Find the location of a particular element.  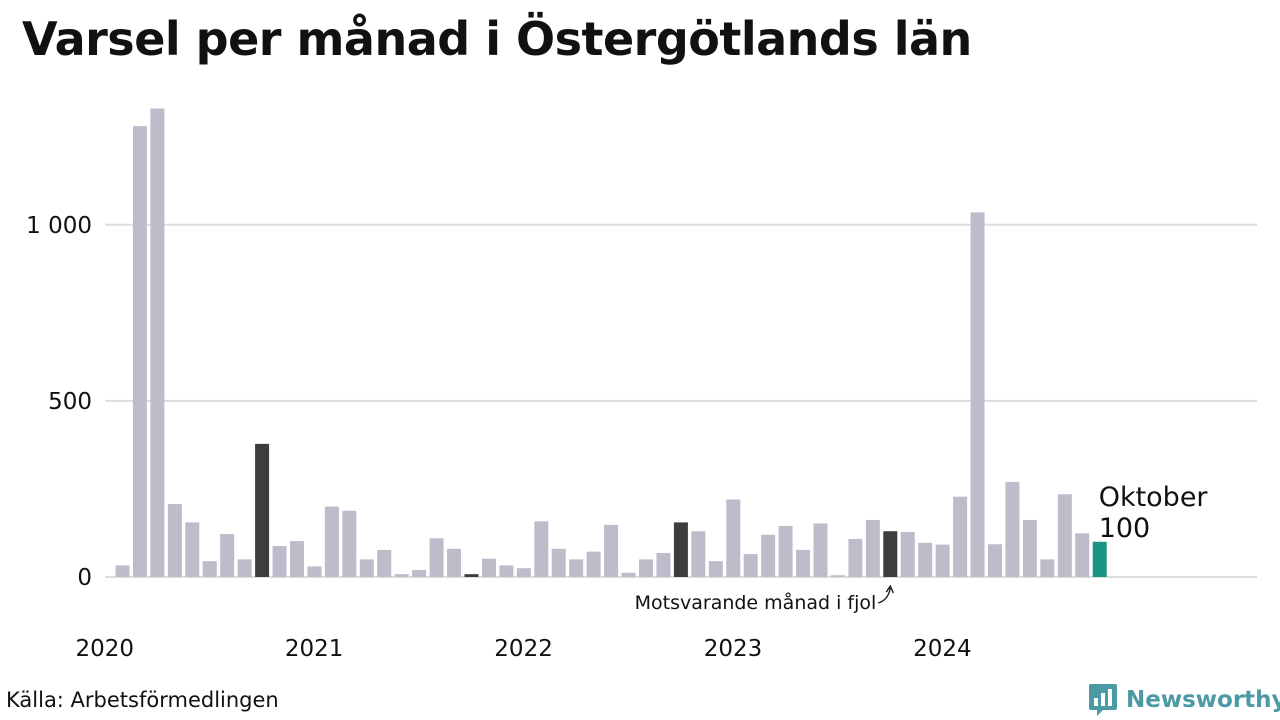

source-note: Källa: Arbetsförmedlingen is located at coordinates (142, 700).